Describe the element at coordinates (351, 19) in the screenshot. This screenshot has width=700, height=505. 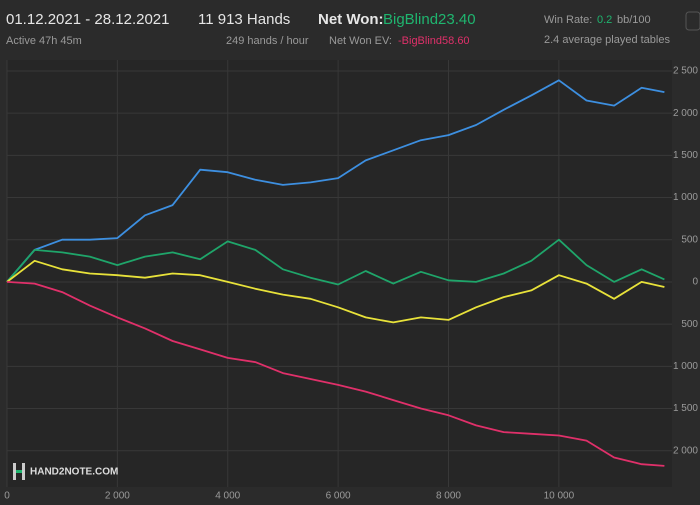
I see `net-won-label: Net Won:` at that location.